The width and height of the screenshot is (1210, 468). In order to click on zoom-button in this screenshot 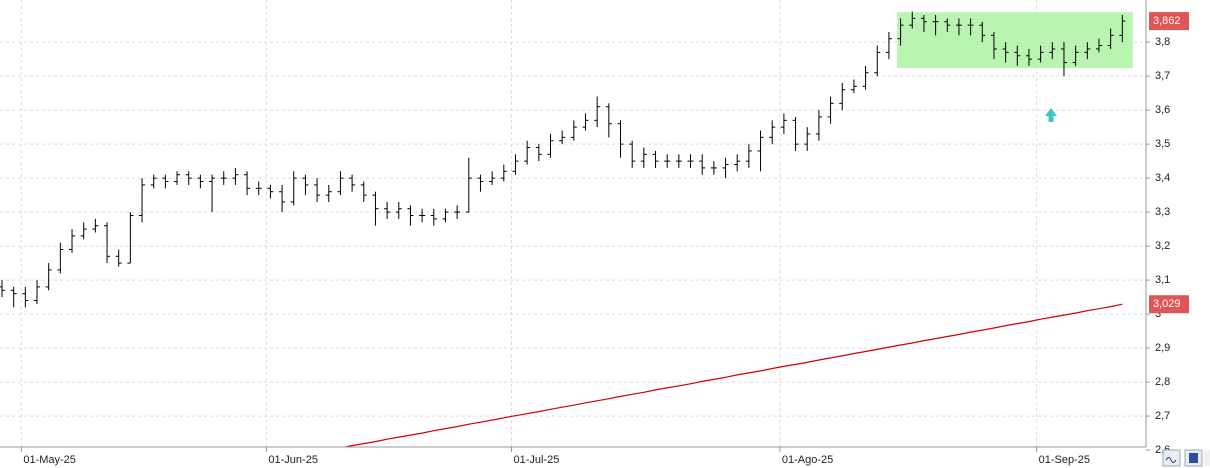, I will do `click(1171, 458)`.